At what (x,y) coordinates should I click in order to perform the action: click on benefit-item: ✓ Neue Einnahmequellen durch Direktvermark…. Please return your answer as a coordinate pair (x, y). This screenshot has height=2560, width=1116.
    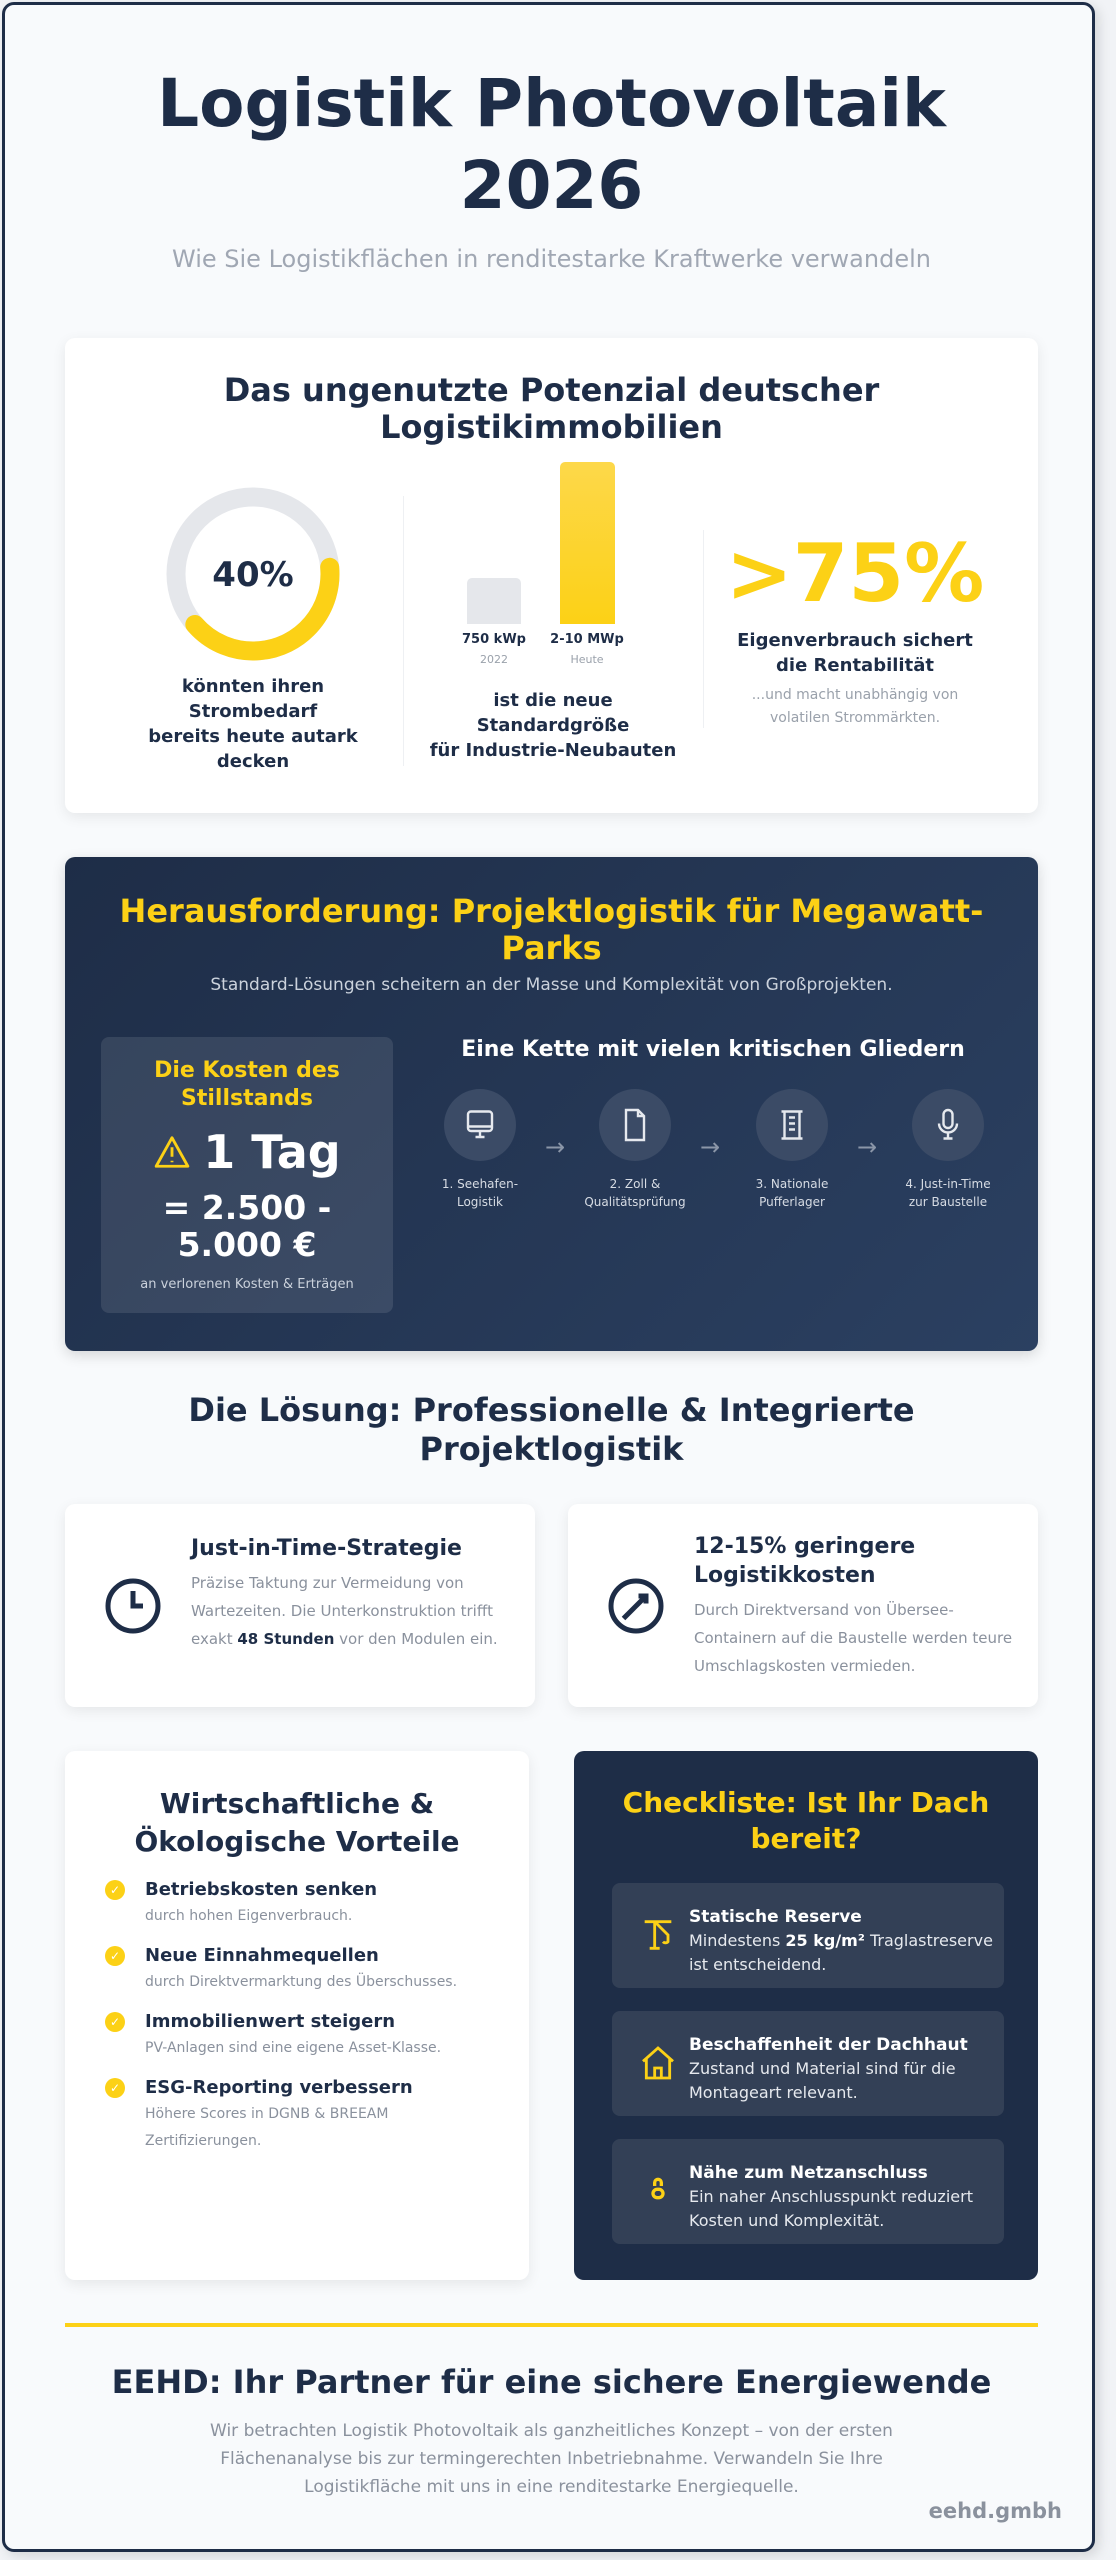
    Looking at the image, I should click on (305, 1969).